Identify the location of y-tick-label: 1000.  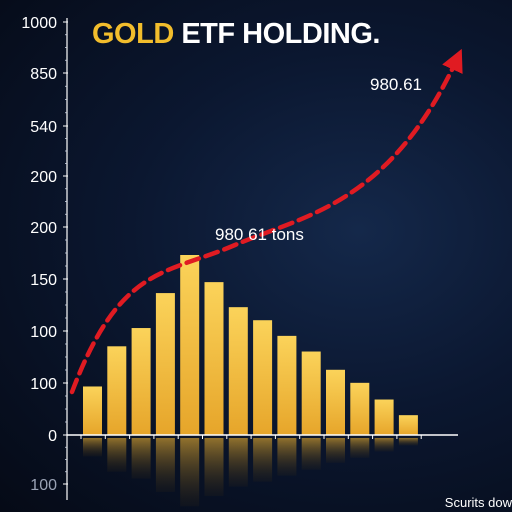
(39, 23).